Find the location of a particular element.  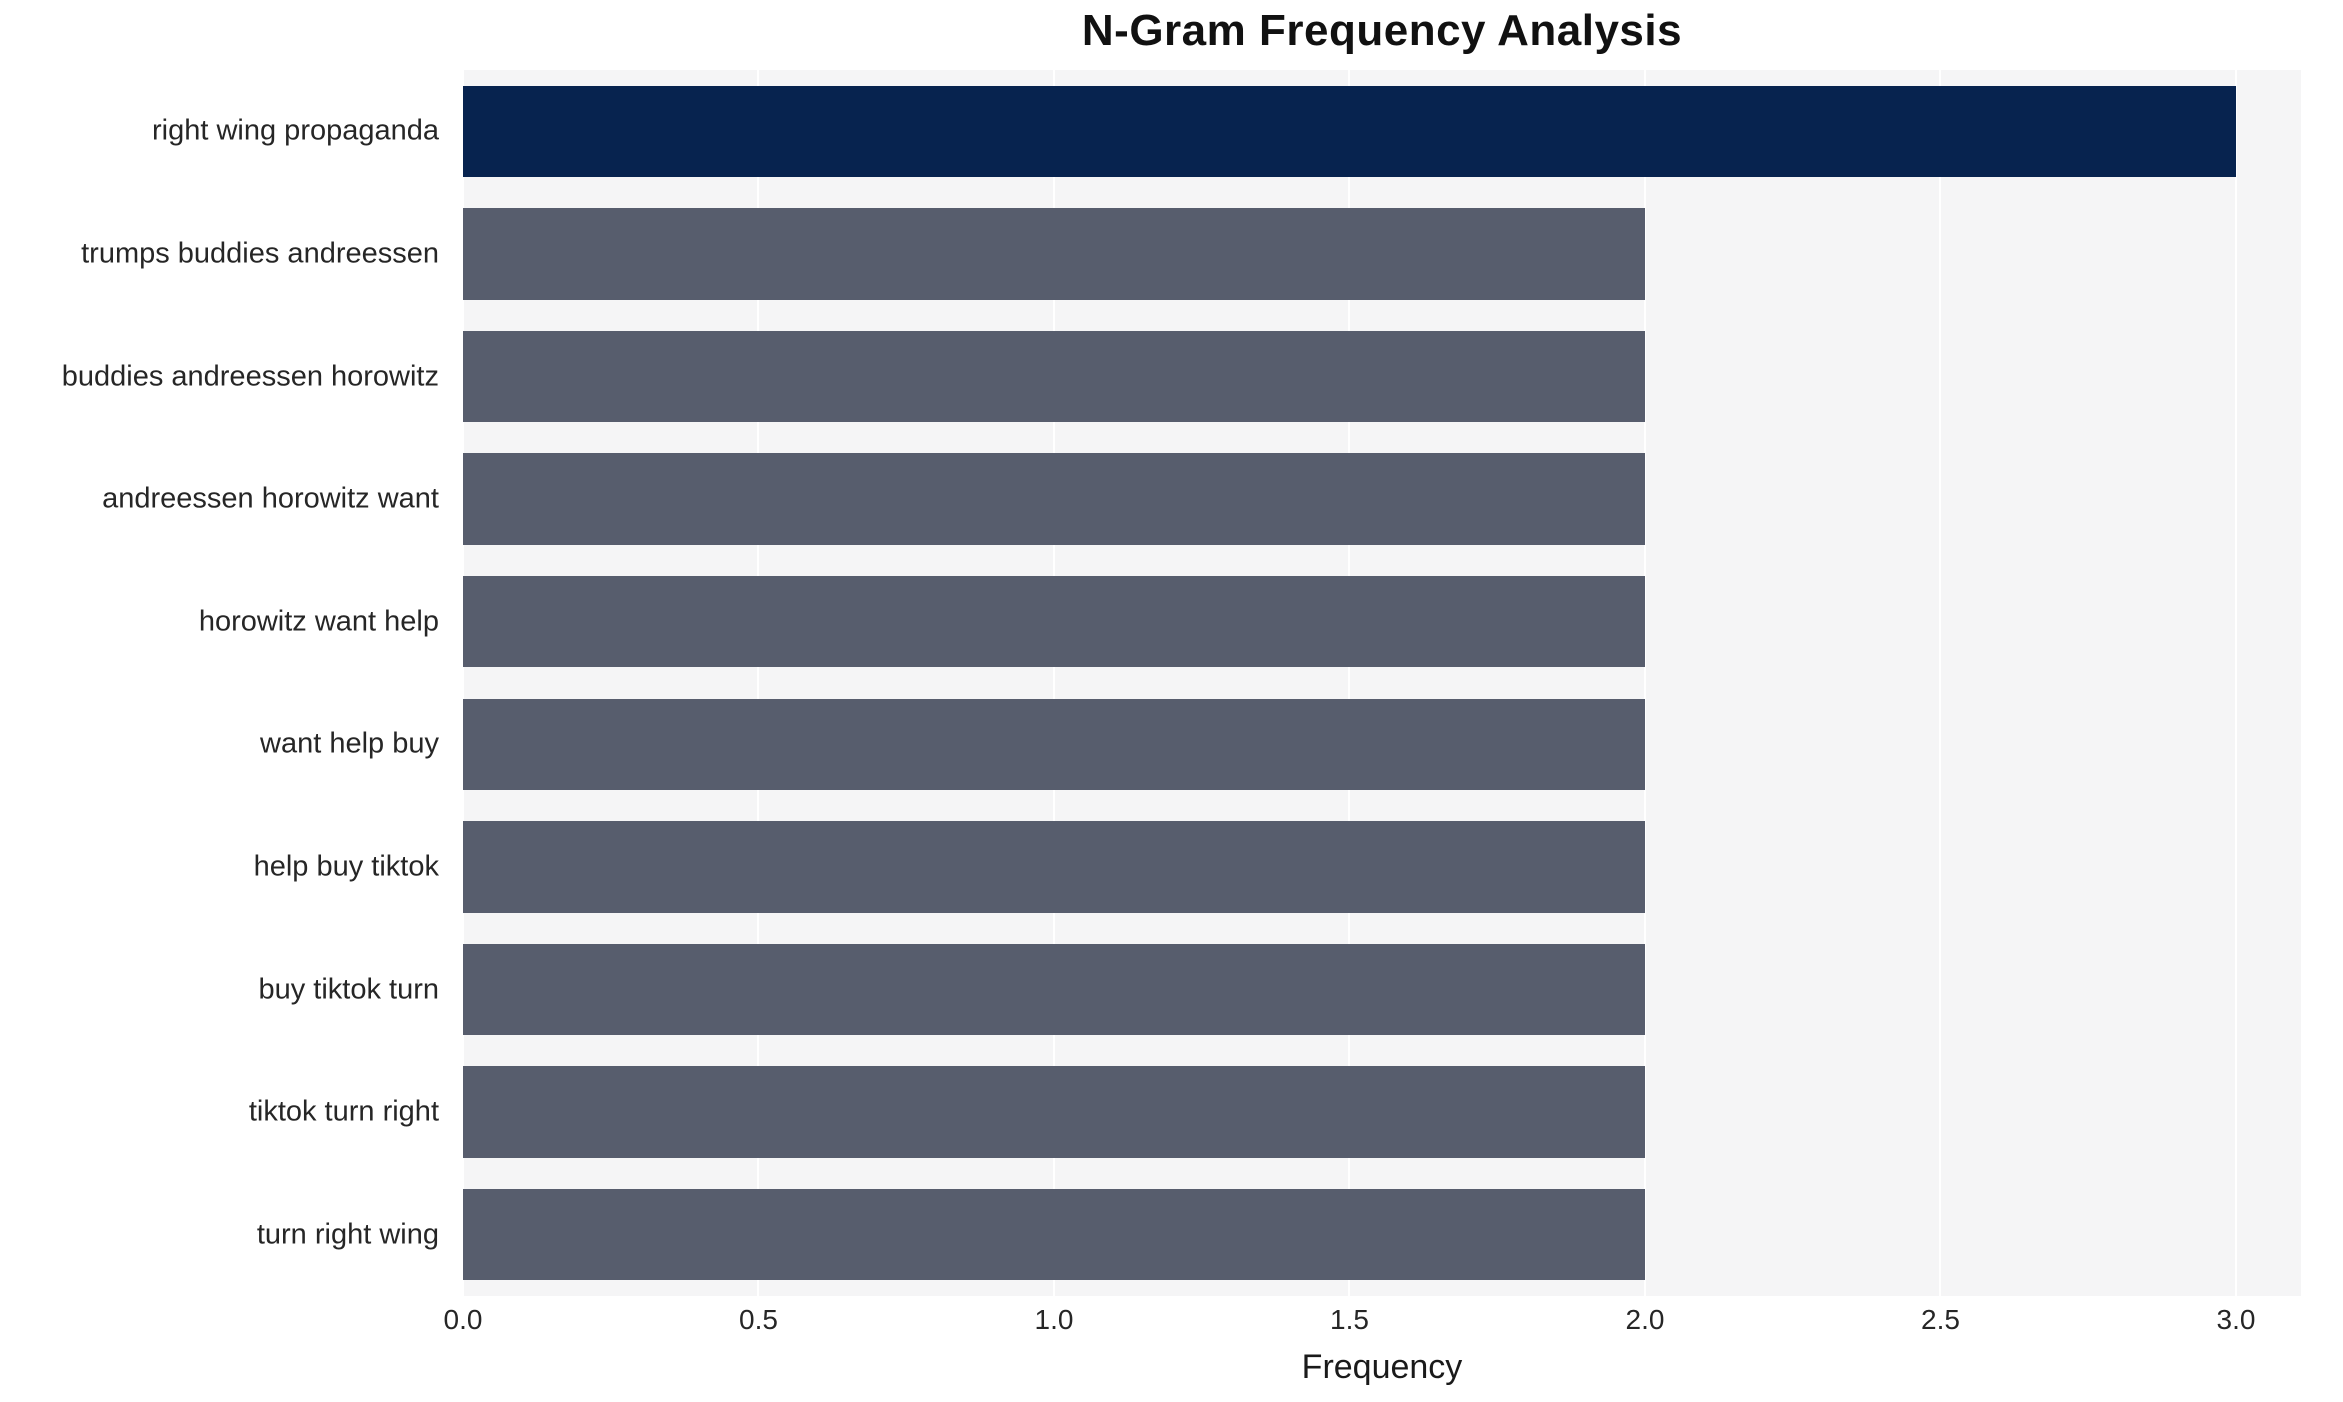

x-axis-title: Frequency is located at coordinates (1382, 1367).